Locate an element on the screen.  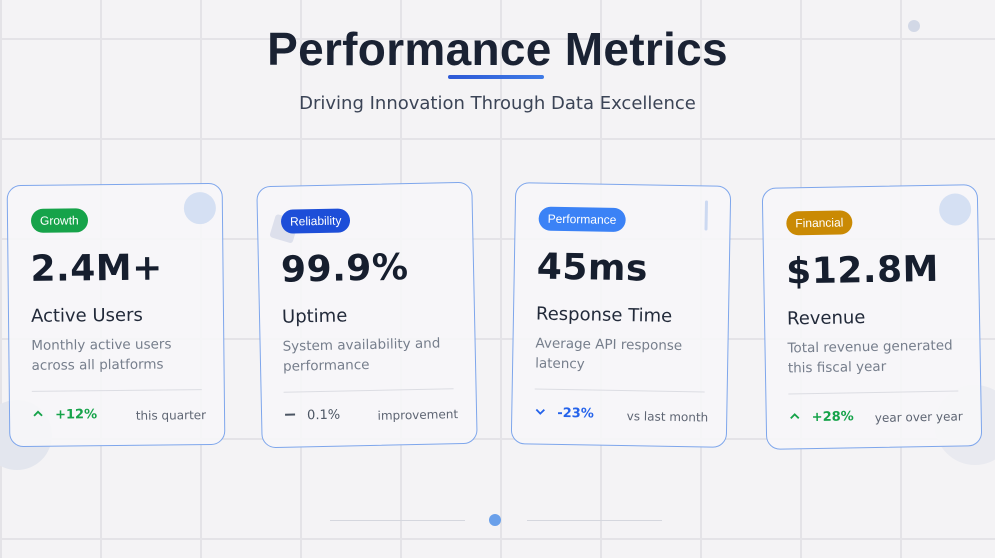
chevron-down-icon is located at coordinates (540, 412).